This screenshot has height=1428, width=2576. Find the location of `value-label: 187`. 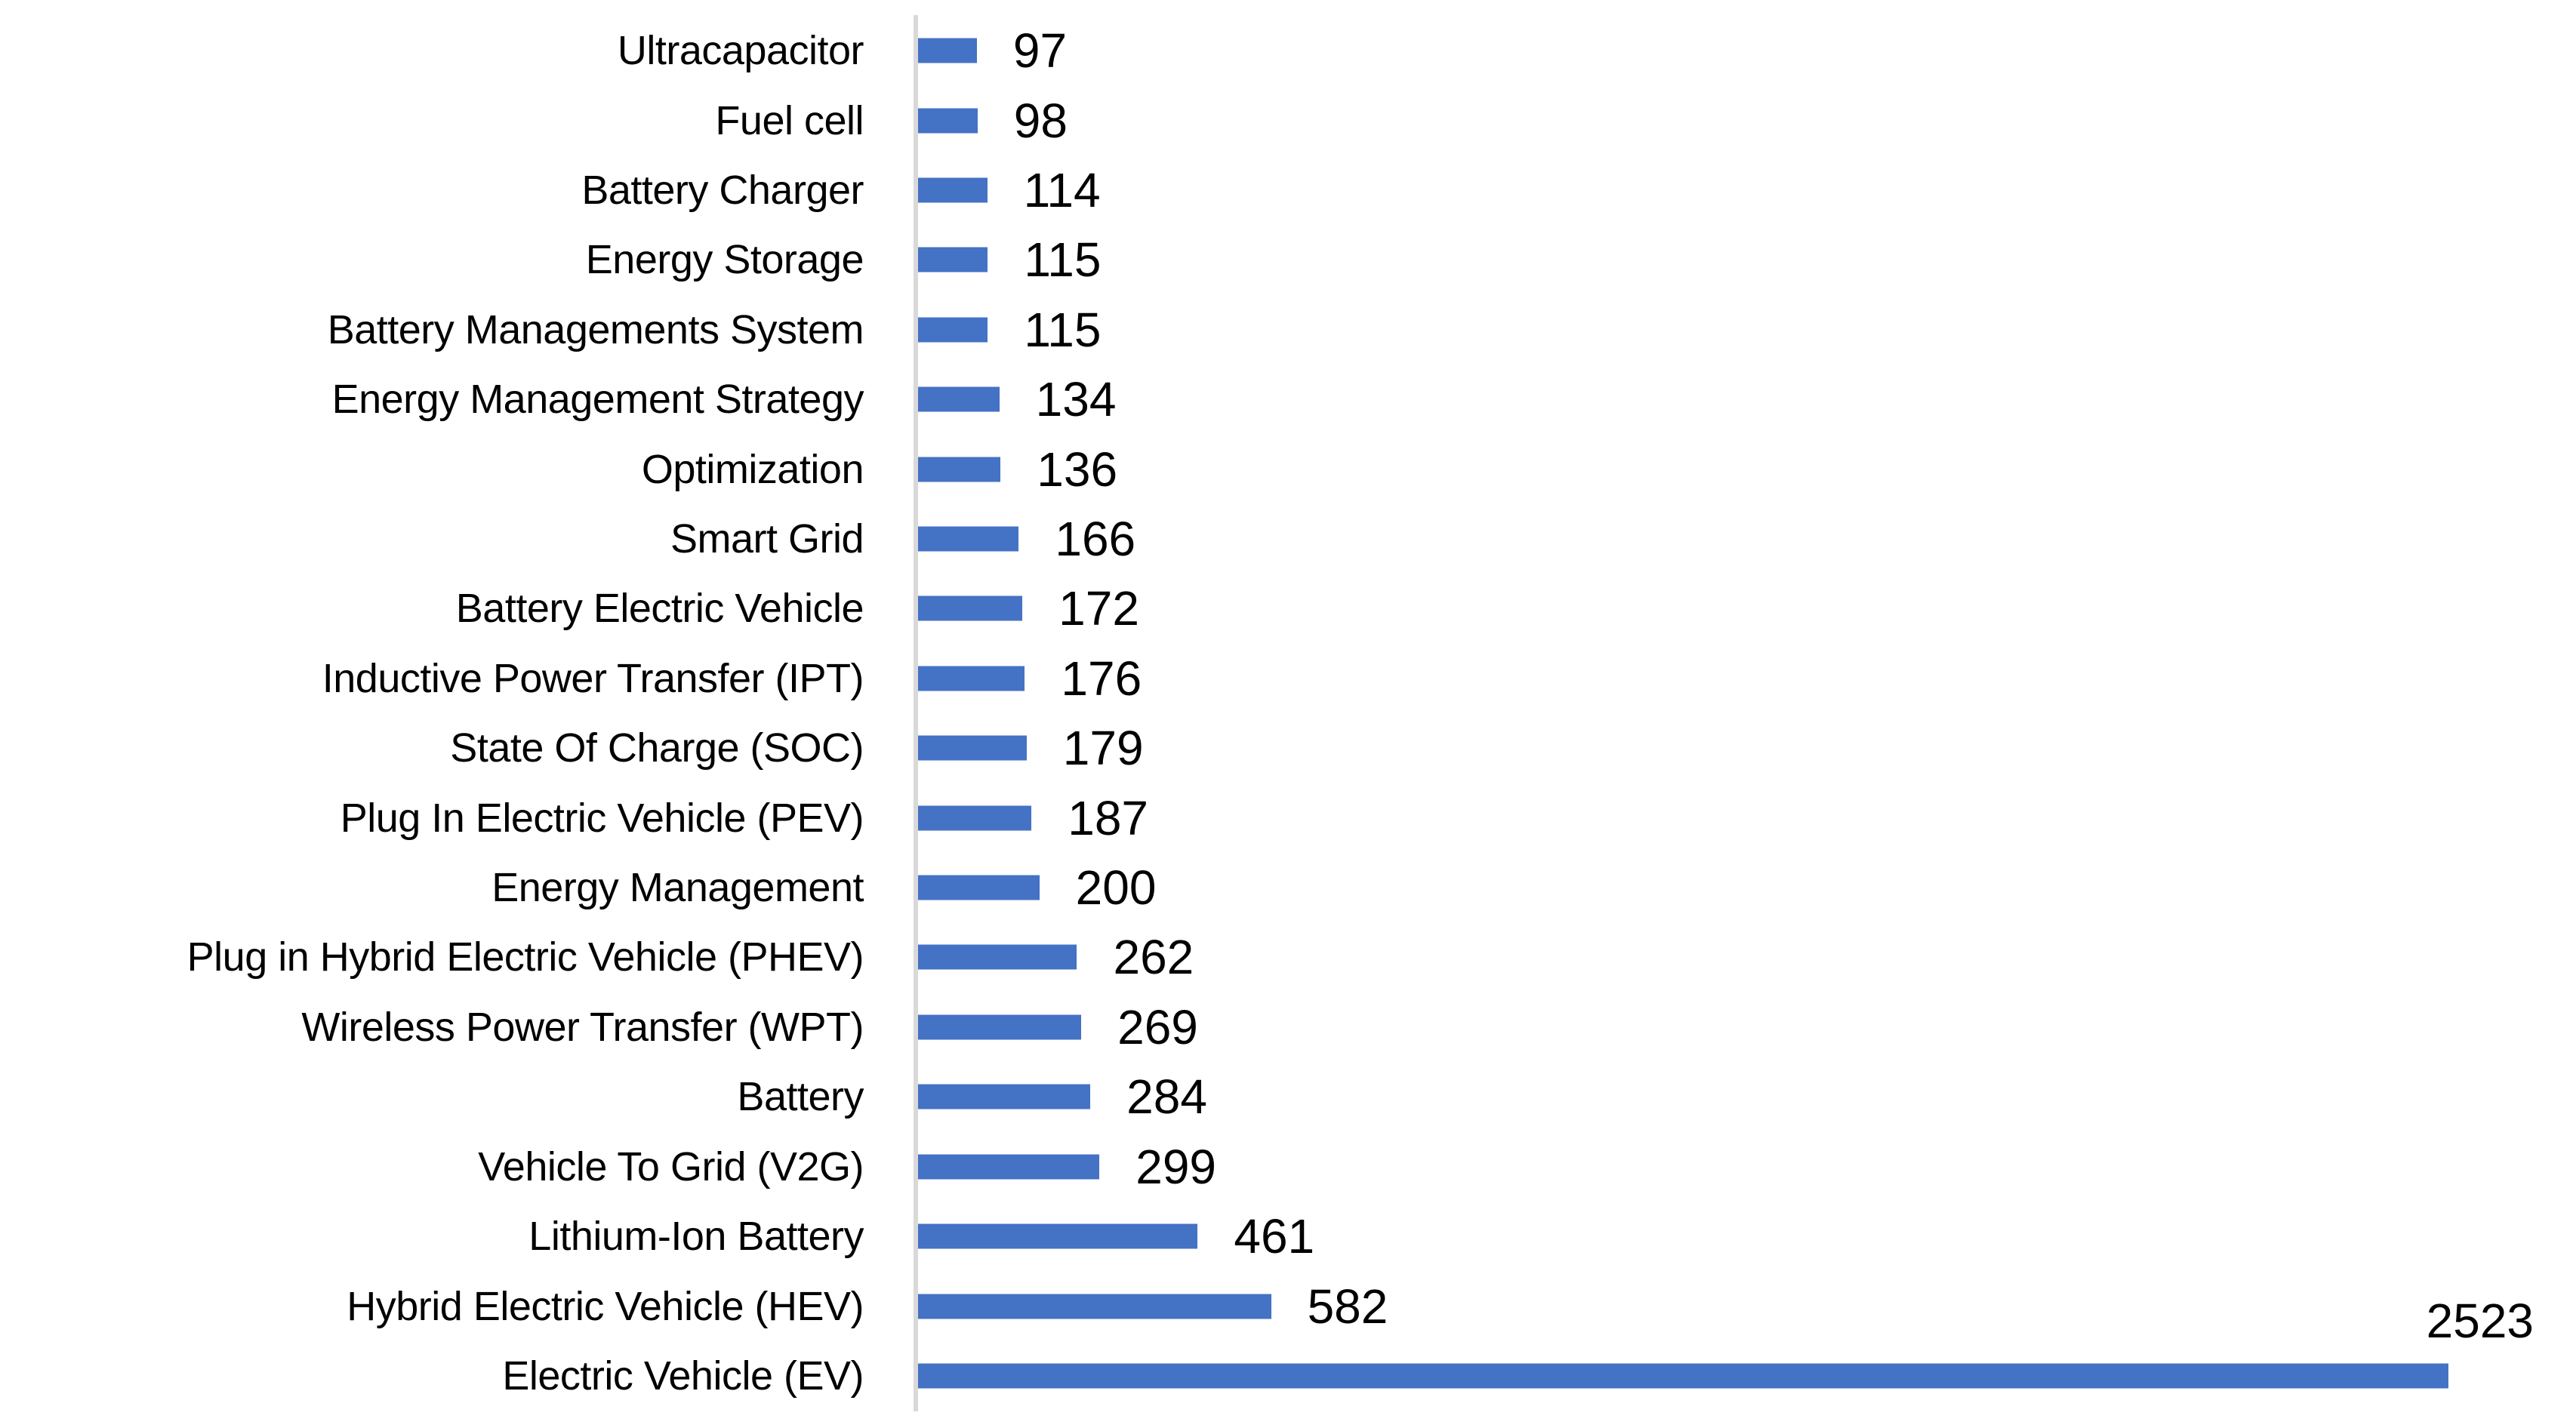

value-label: 187 is located at coordinates (1108, 817).